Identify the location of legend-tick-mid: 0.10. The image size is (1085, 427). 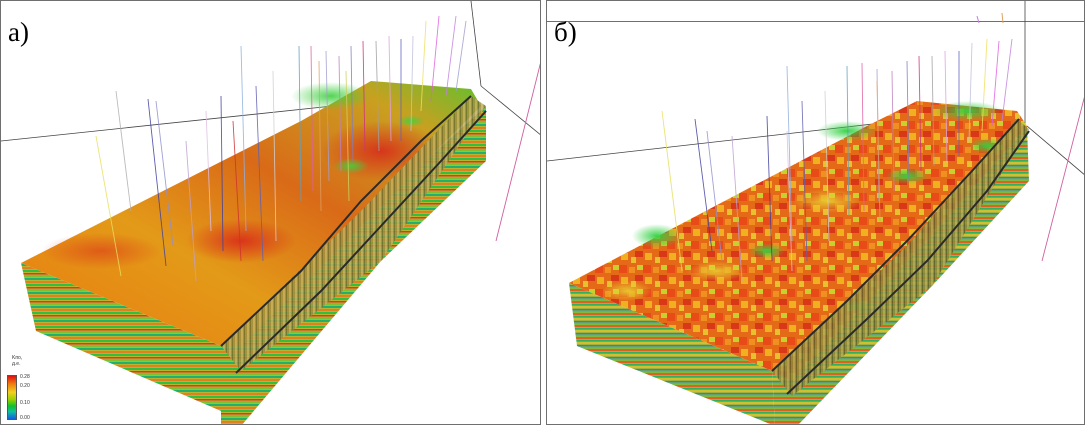
(25, 403).